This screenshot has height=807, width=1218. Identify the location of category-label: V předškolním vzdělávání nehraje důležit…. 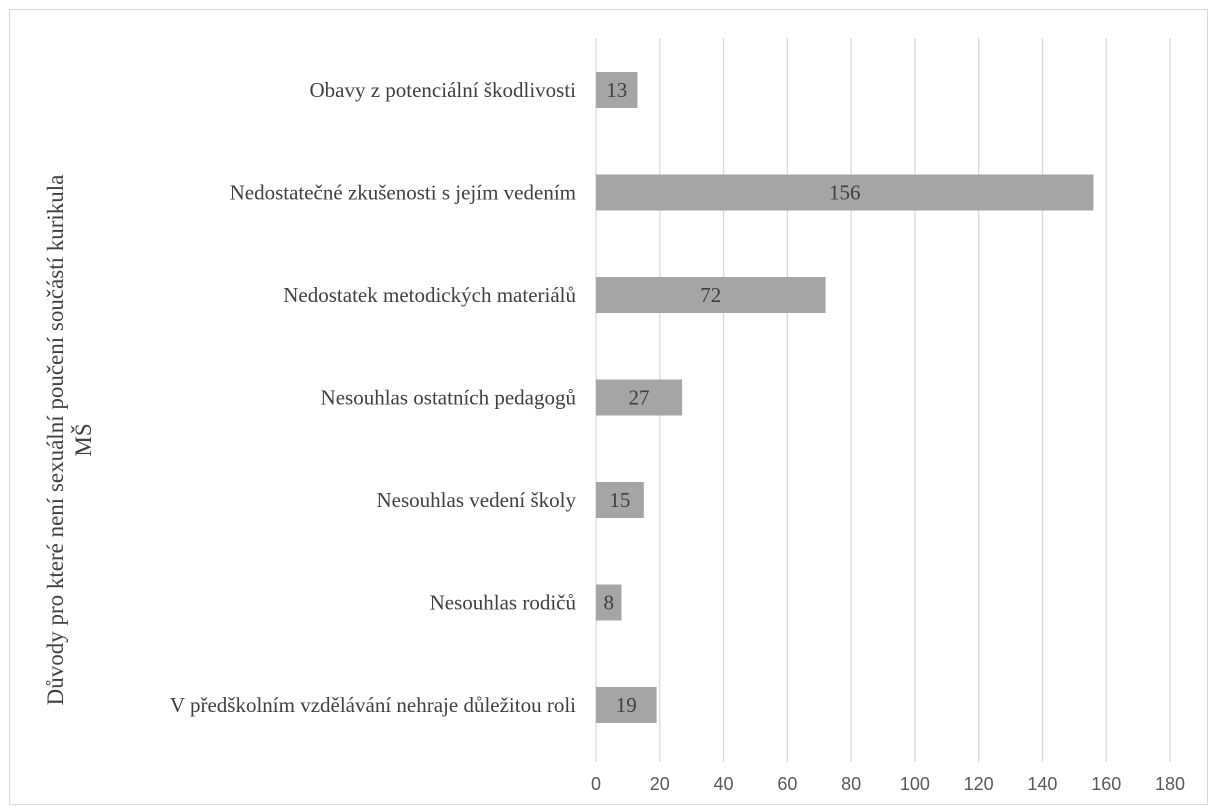
(373, 705).